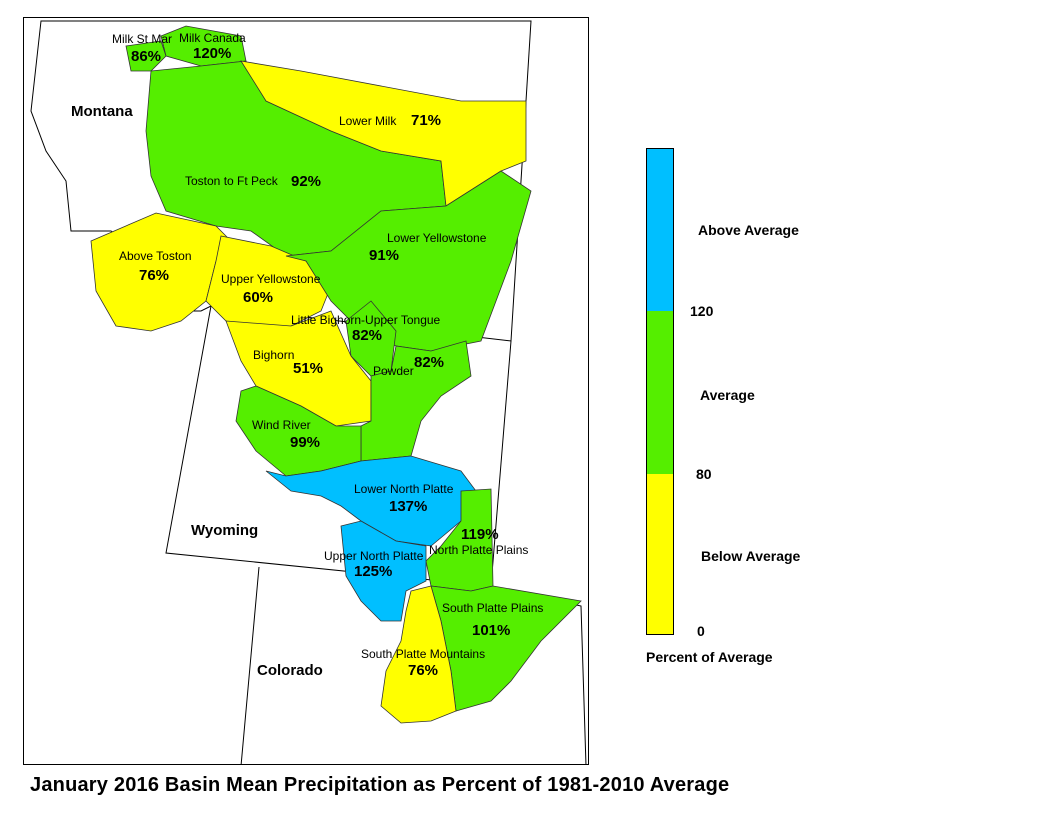  I want to click on basin-name: Bighorn, so click(273, 355).